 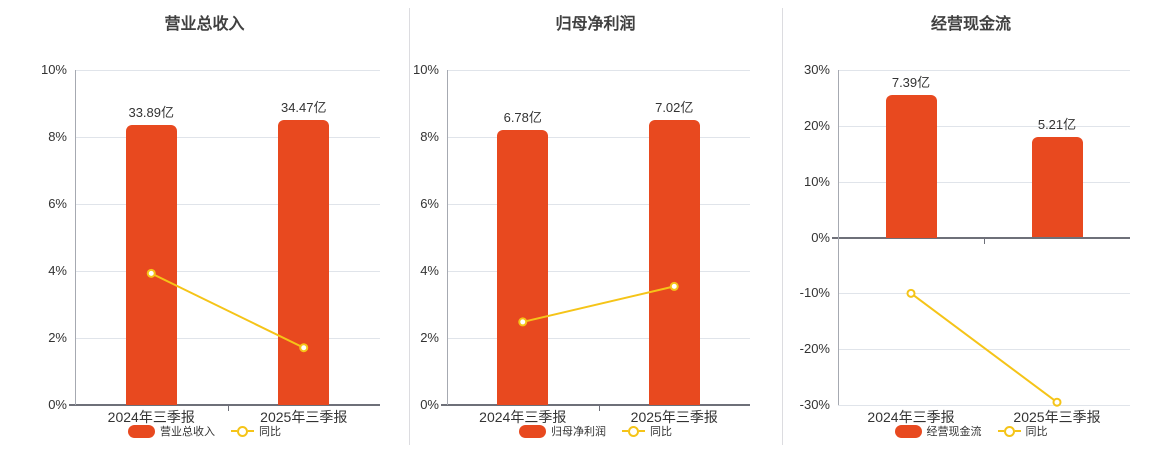 I want to click on bar-value-label: 7.02亿, so click(x=674, y=108).